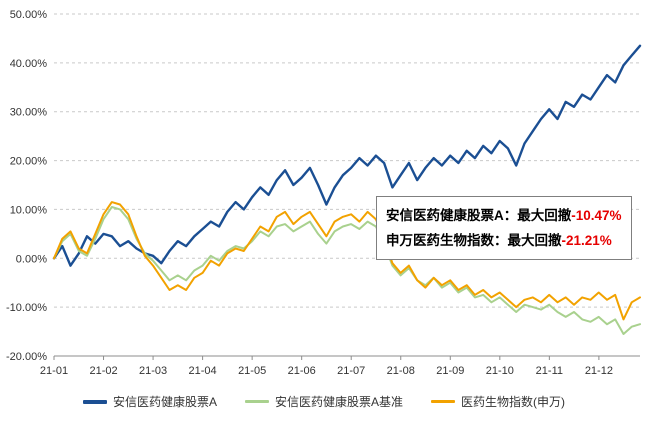  Describe the element at coordinates (339, 402) in the screenshot. I see `legend-label-benchmark: 安信医药健康股票A基准` at that location.